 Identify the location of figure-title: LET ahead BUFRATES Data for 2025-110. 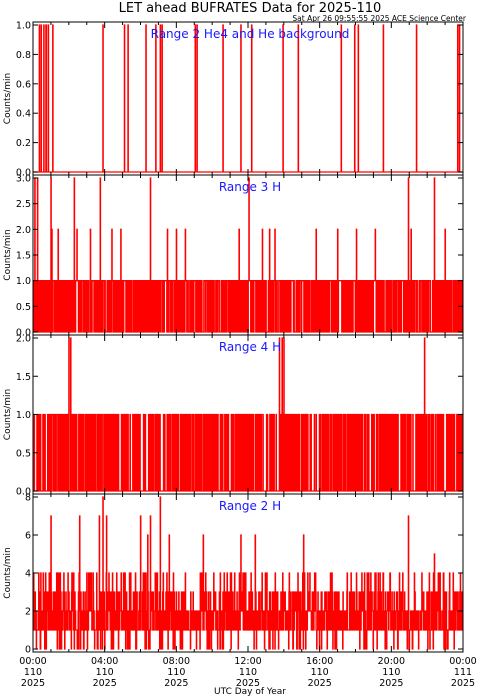
(250, 8).